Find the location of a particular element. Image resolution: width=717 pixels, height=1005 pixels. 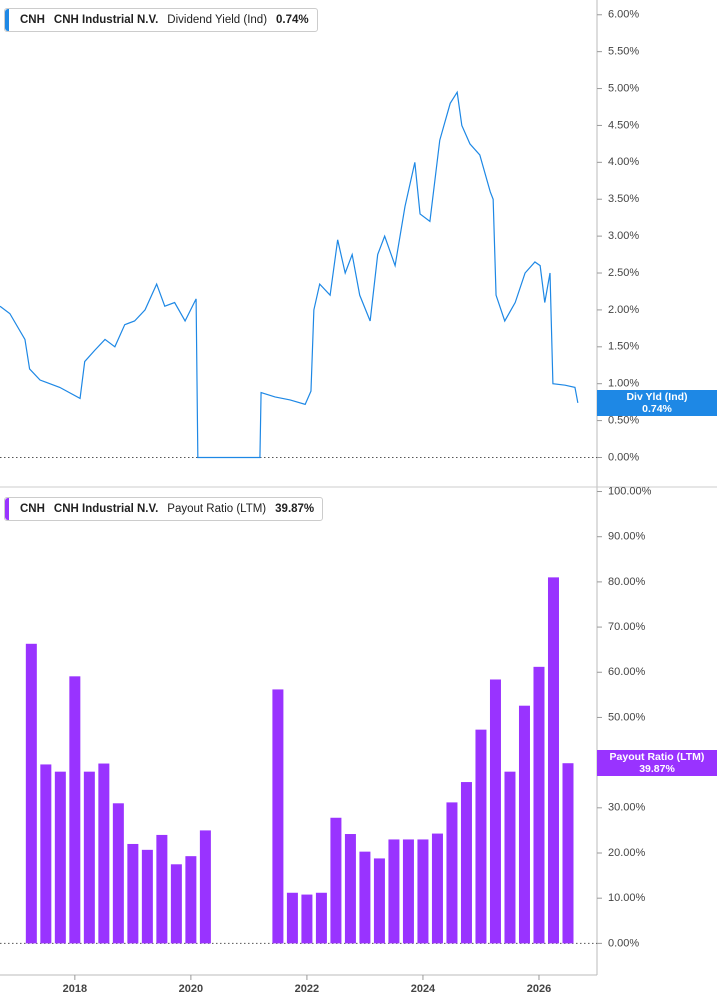

y-tick-label: 0.50% is located at coordinates (623, 420).